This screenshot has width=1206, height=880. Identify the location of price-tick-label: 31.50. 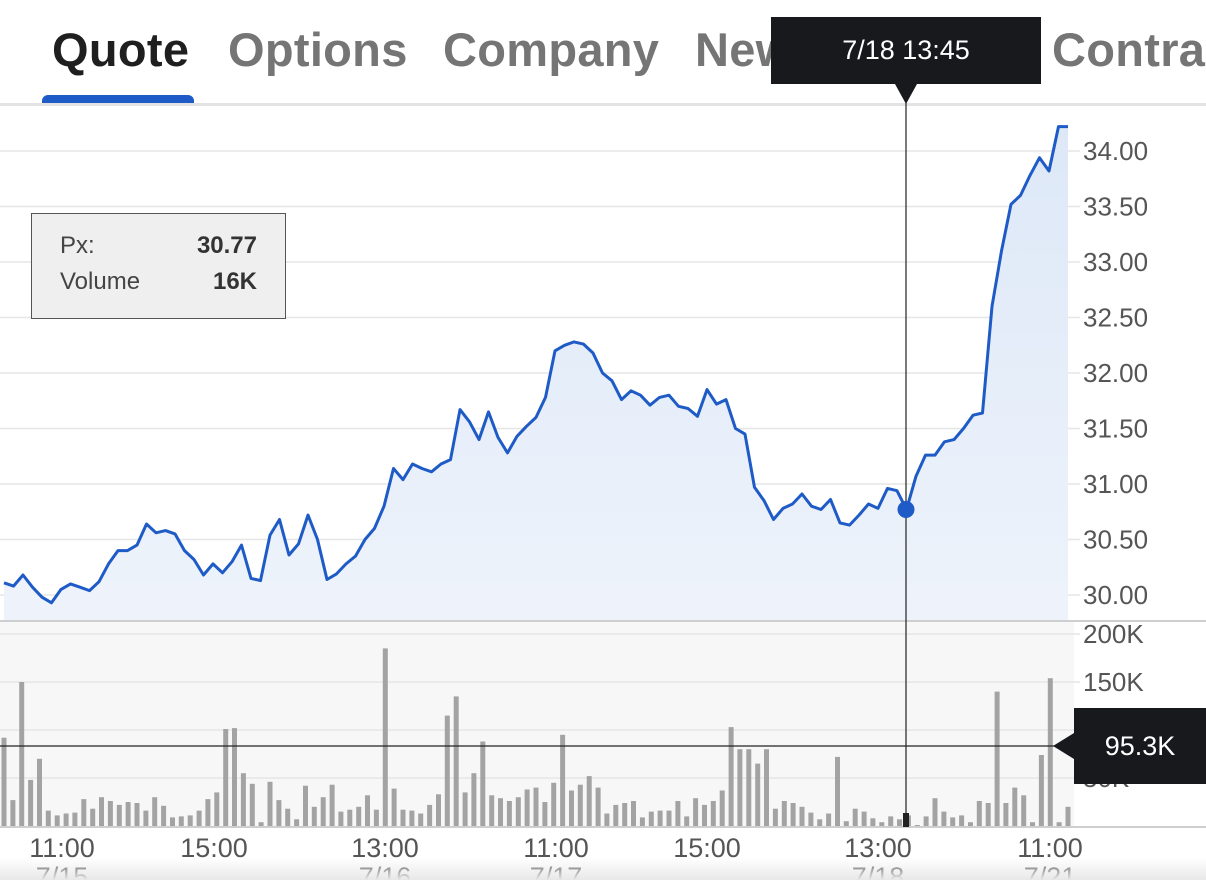
(1115, 429).